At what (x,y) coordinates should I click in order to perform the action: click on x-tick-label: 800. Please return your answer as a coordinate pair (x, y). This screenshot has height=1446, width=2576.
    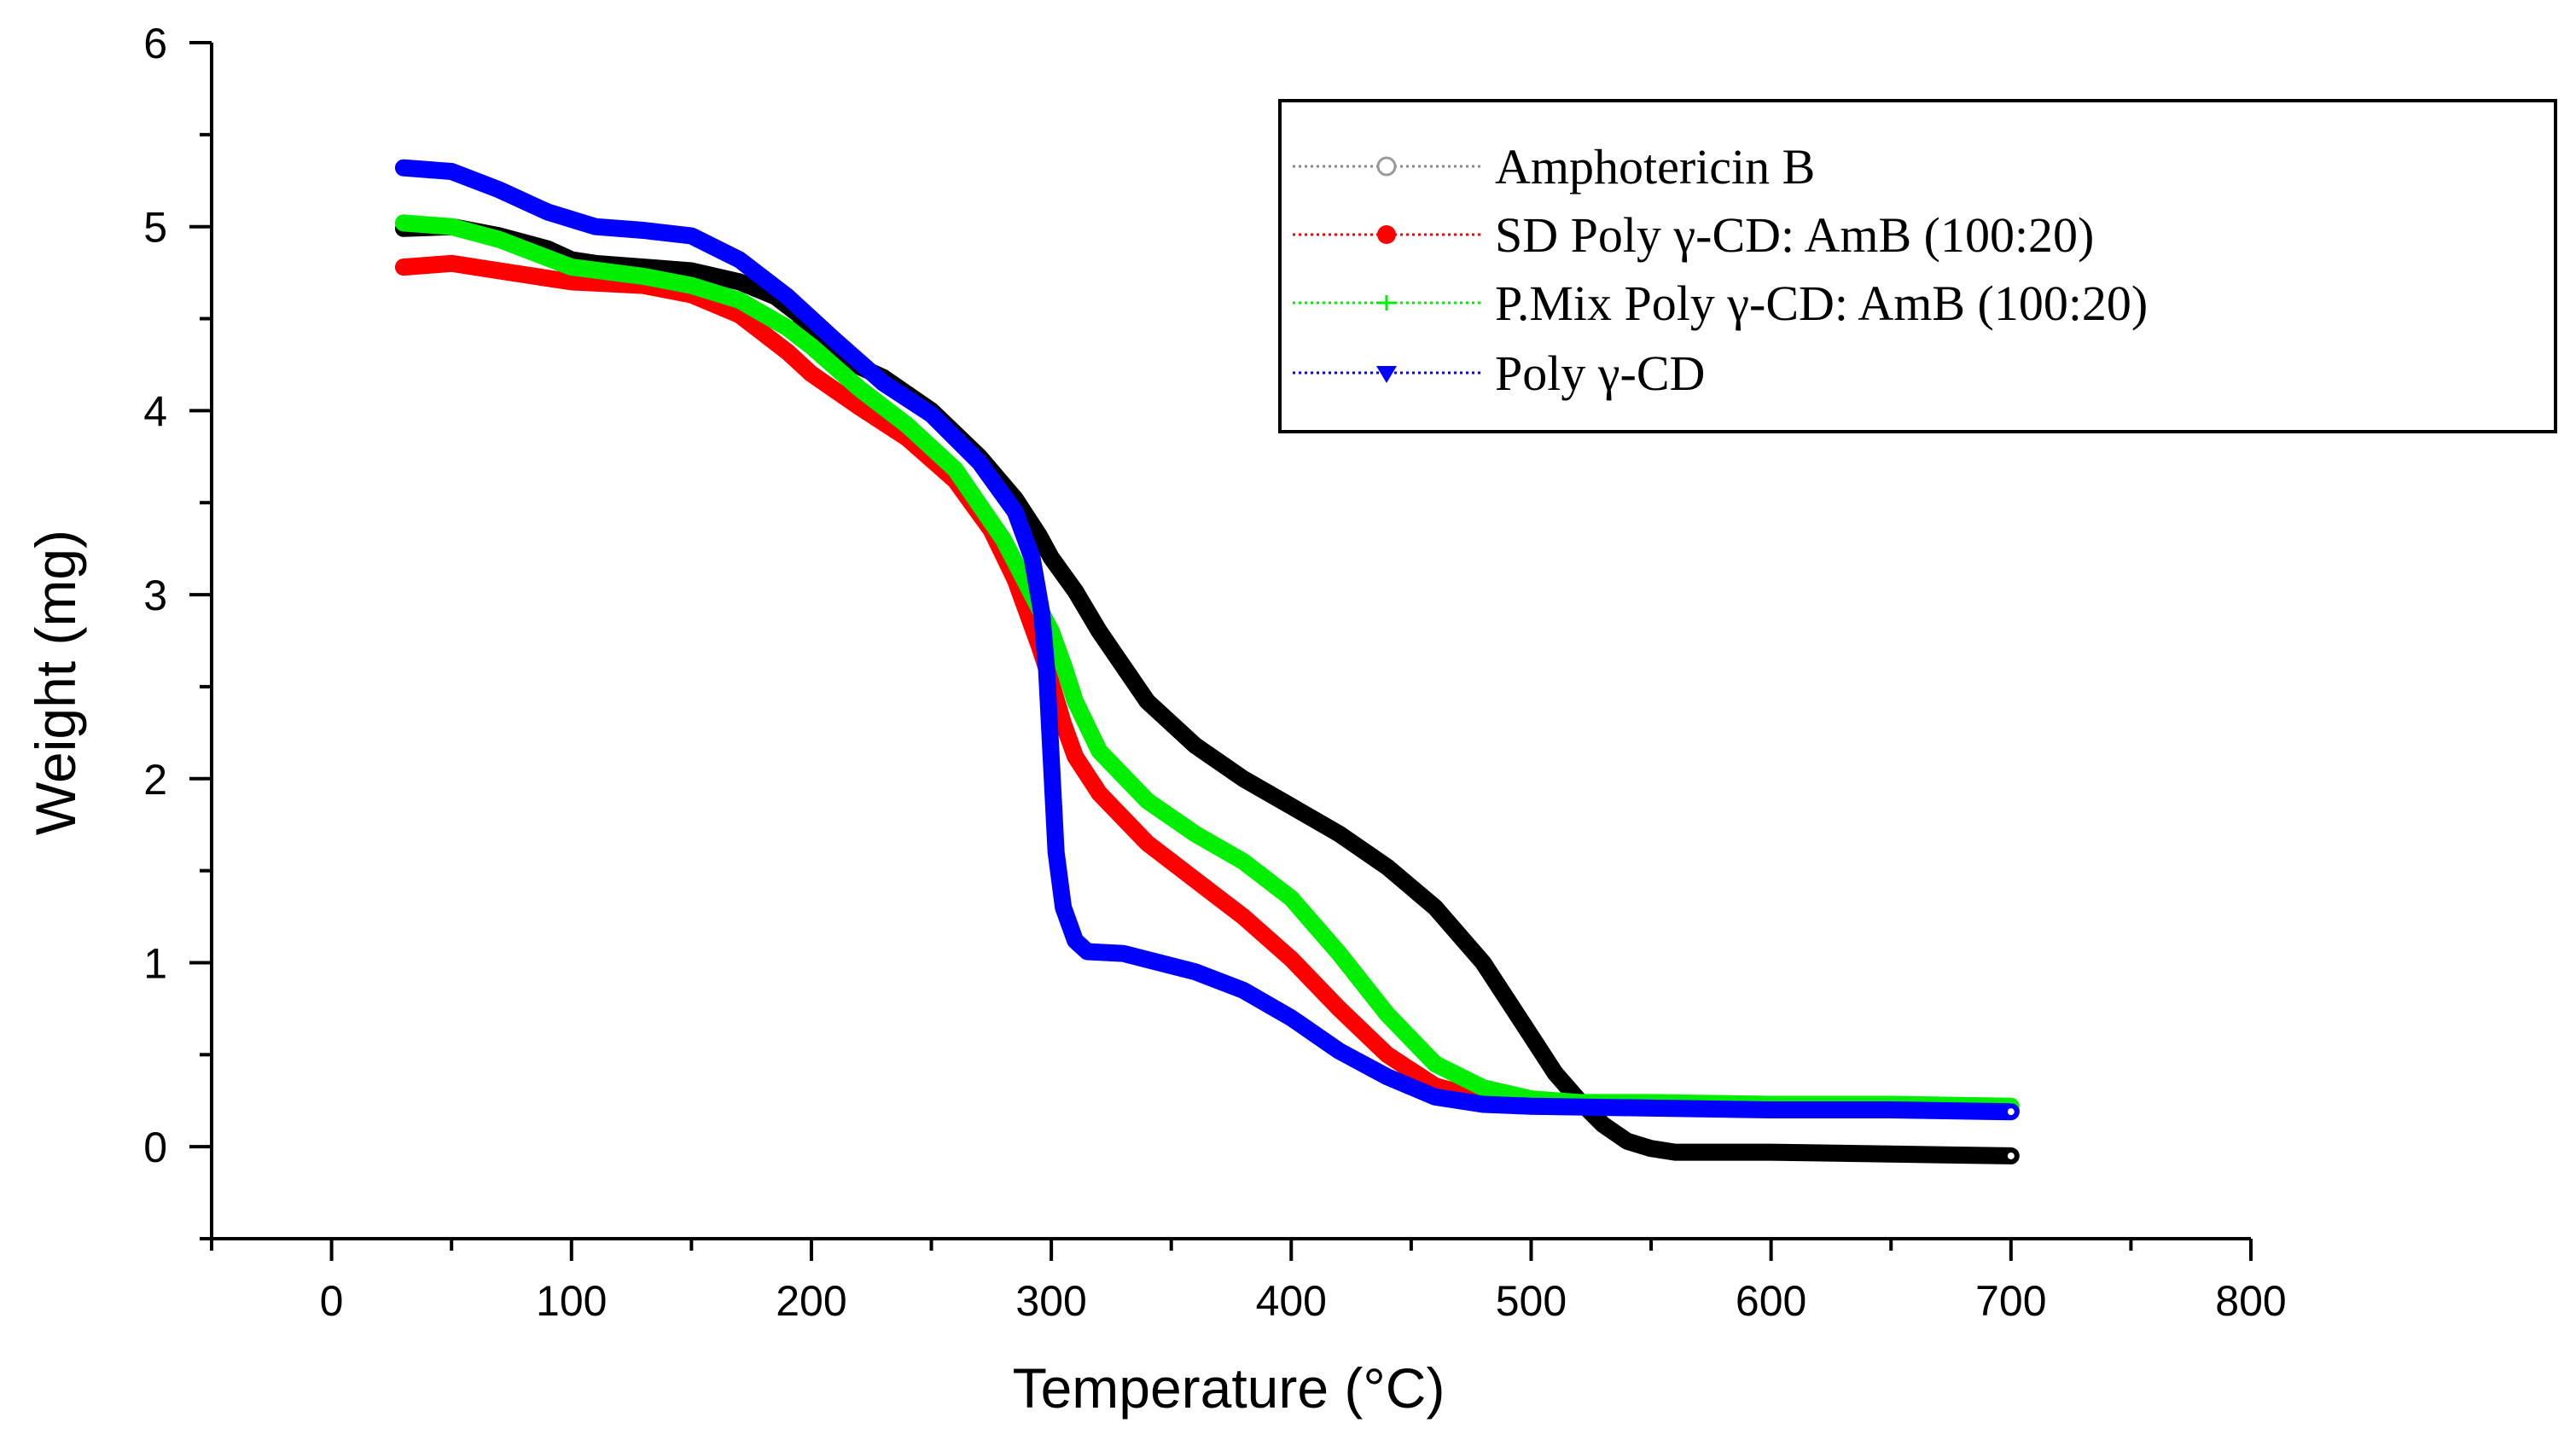
    Looking at the image, I should click on (2250, 1301).